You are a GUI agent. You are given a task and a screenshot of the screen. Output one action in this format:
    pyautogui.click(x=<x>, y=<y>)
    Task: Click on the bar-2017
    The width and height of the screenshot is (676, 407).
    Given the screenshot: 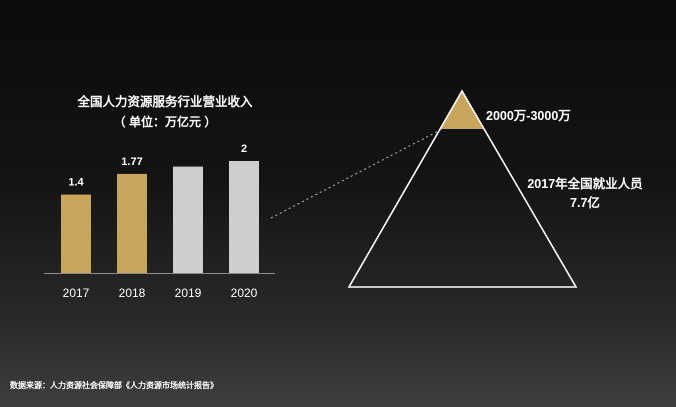 What is the action you would take?
    pyautogui.click(x=76, y=233)
    